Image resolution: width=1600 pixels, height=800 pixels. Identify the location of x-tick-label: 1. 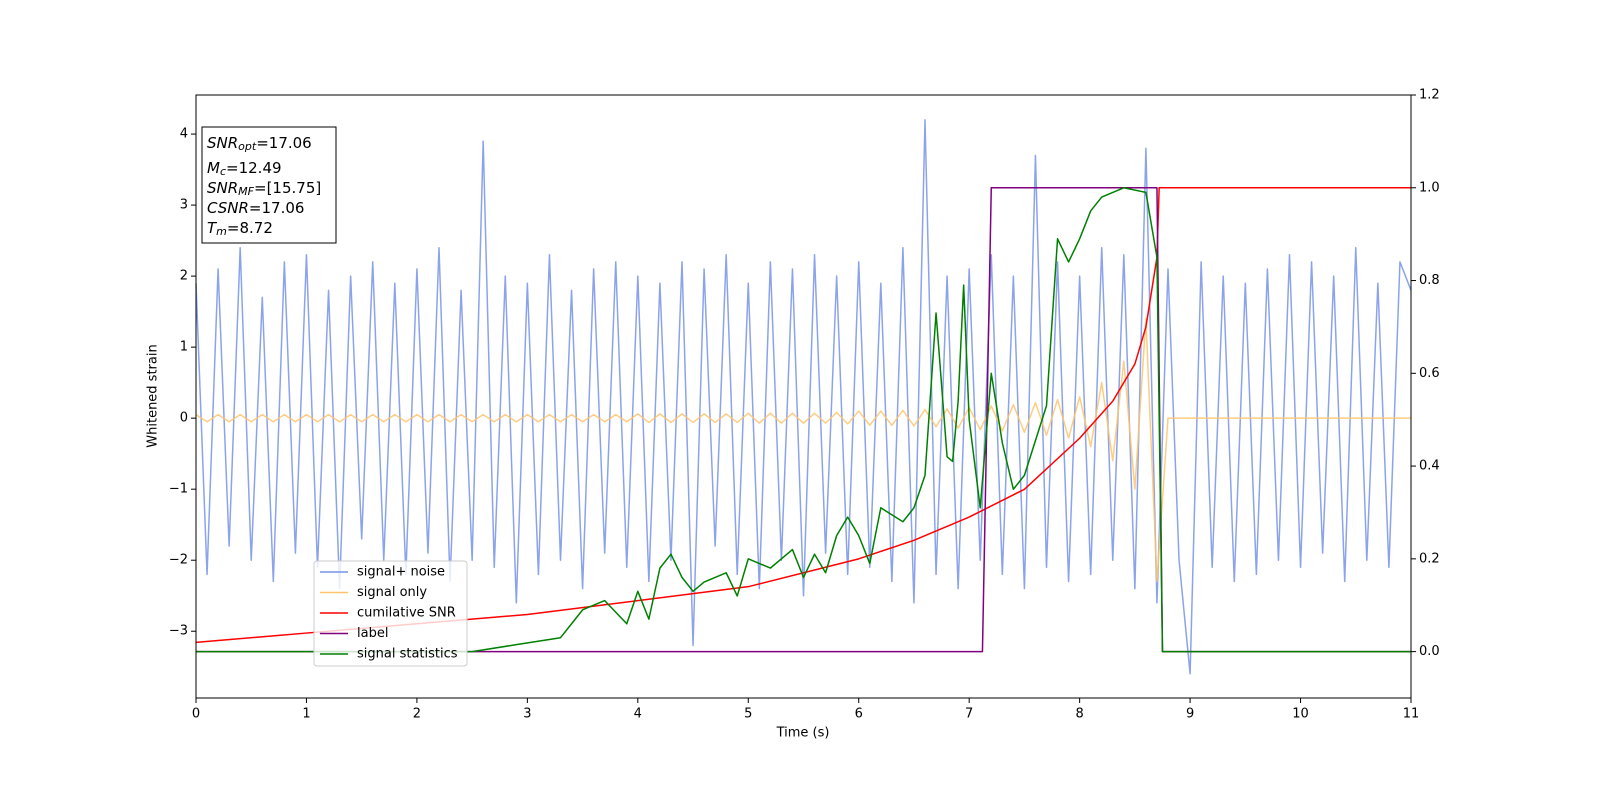
(306, 714).